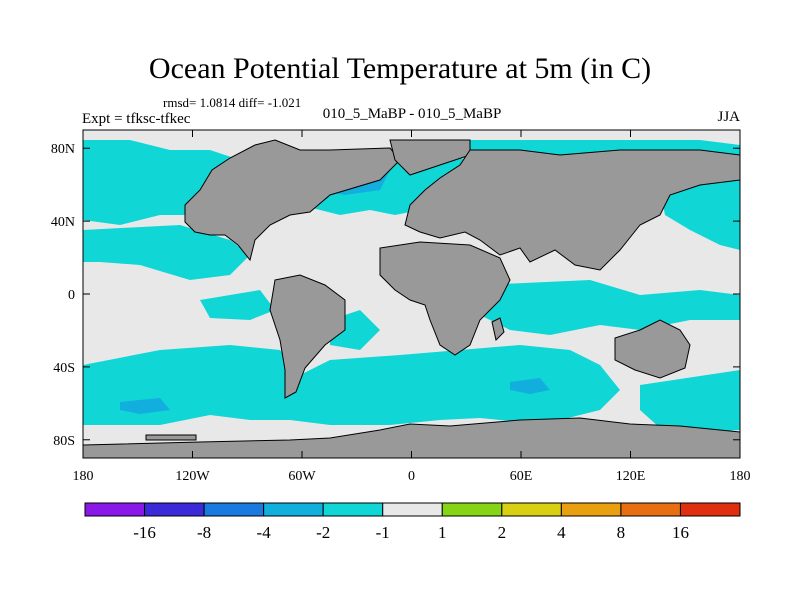  I want to click on colorbar: -16 -8 -4 -2 -1 1 2 4 8 16, so click(412, 522).